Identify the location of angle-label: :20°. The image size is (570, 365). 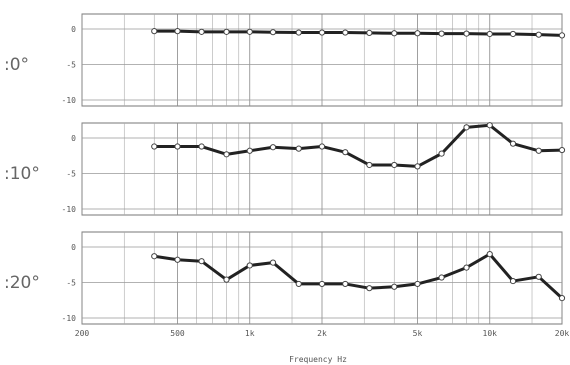
(22, 283).